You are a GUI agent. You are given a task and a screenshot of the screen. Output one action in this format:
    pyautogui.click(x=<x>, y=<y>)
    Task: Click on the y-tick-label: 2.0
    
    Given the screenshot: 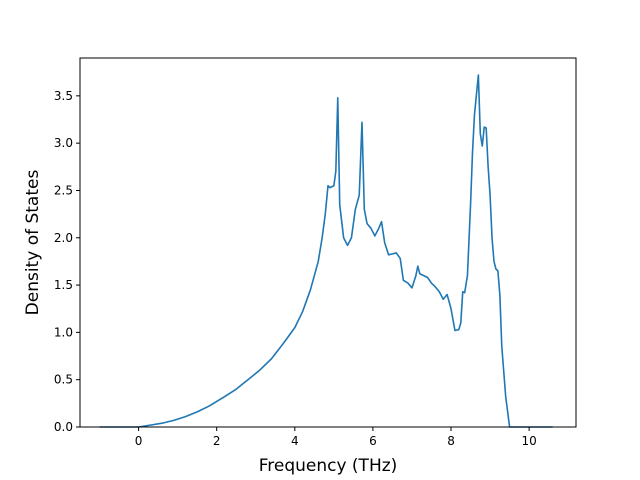 What is the action you would take?
    pyautogui.click(x=63, y=238)
    